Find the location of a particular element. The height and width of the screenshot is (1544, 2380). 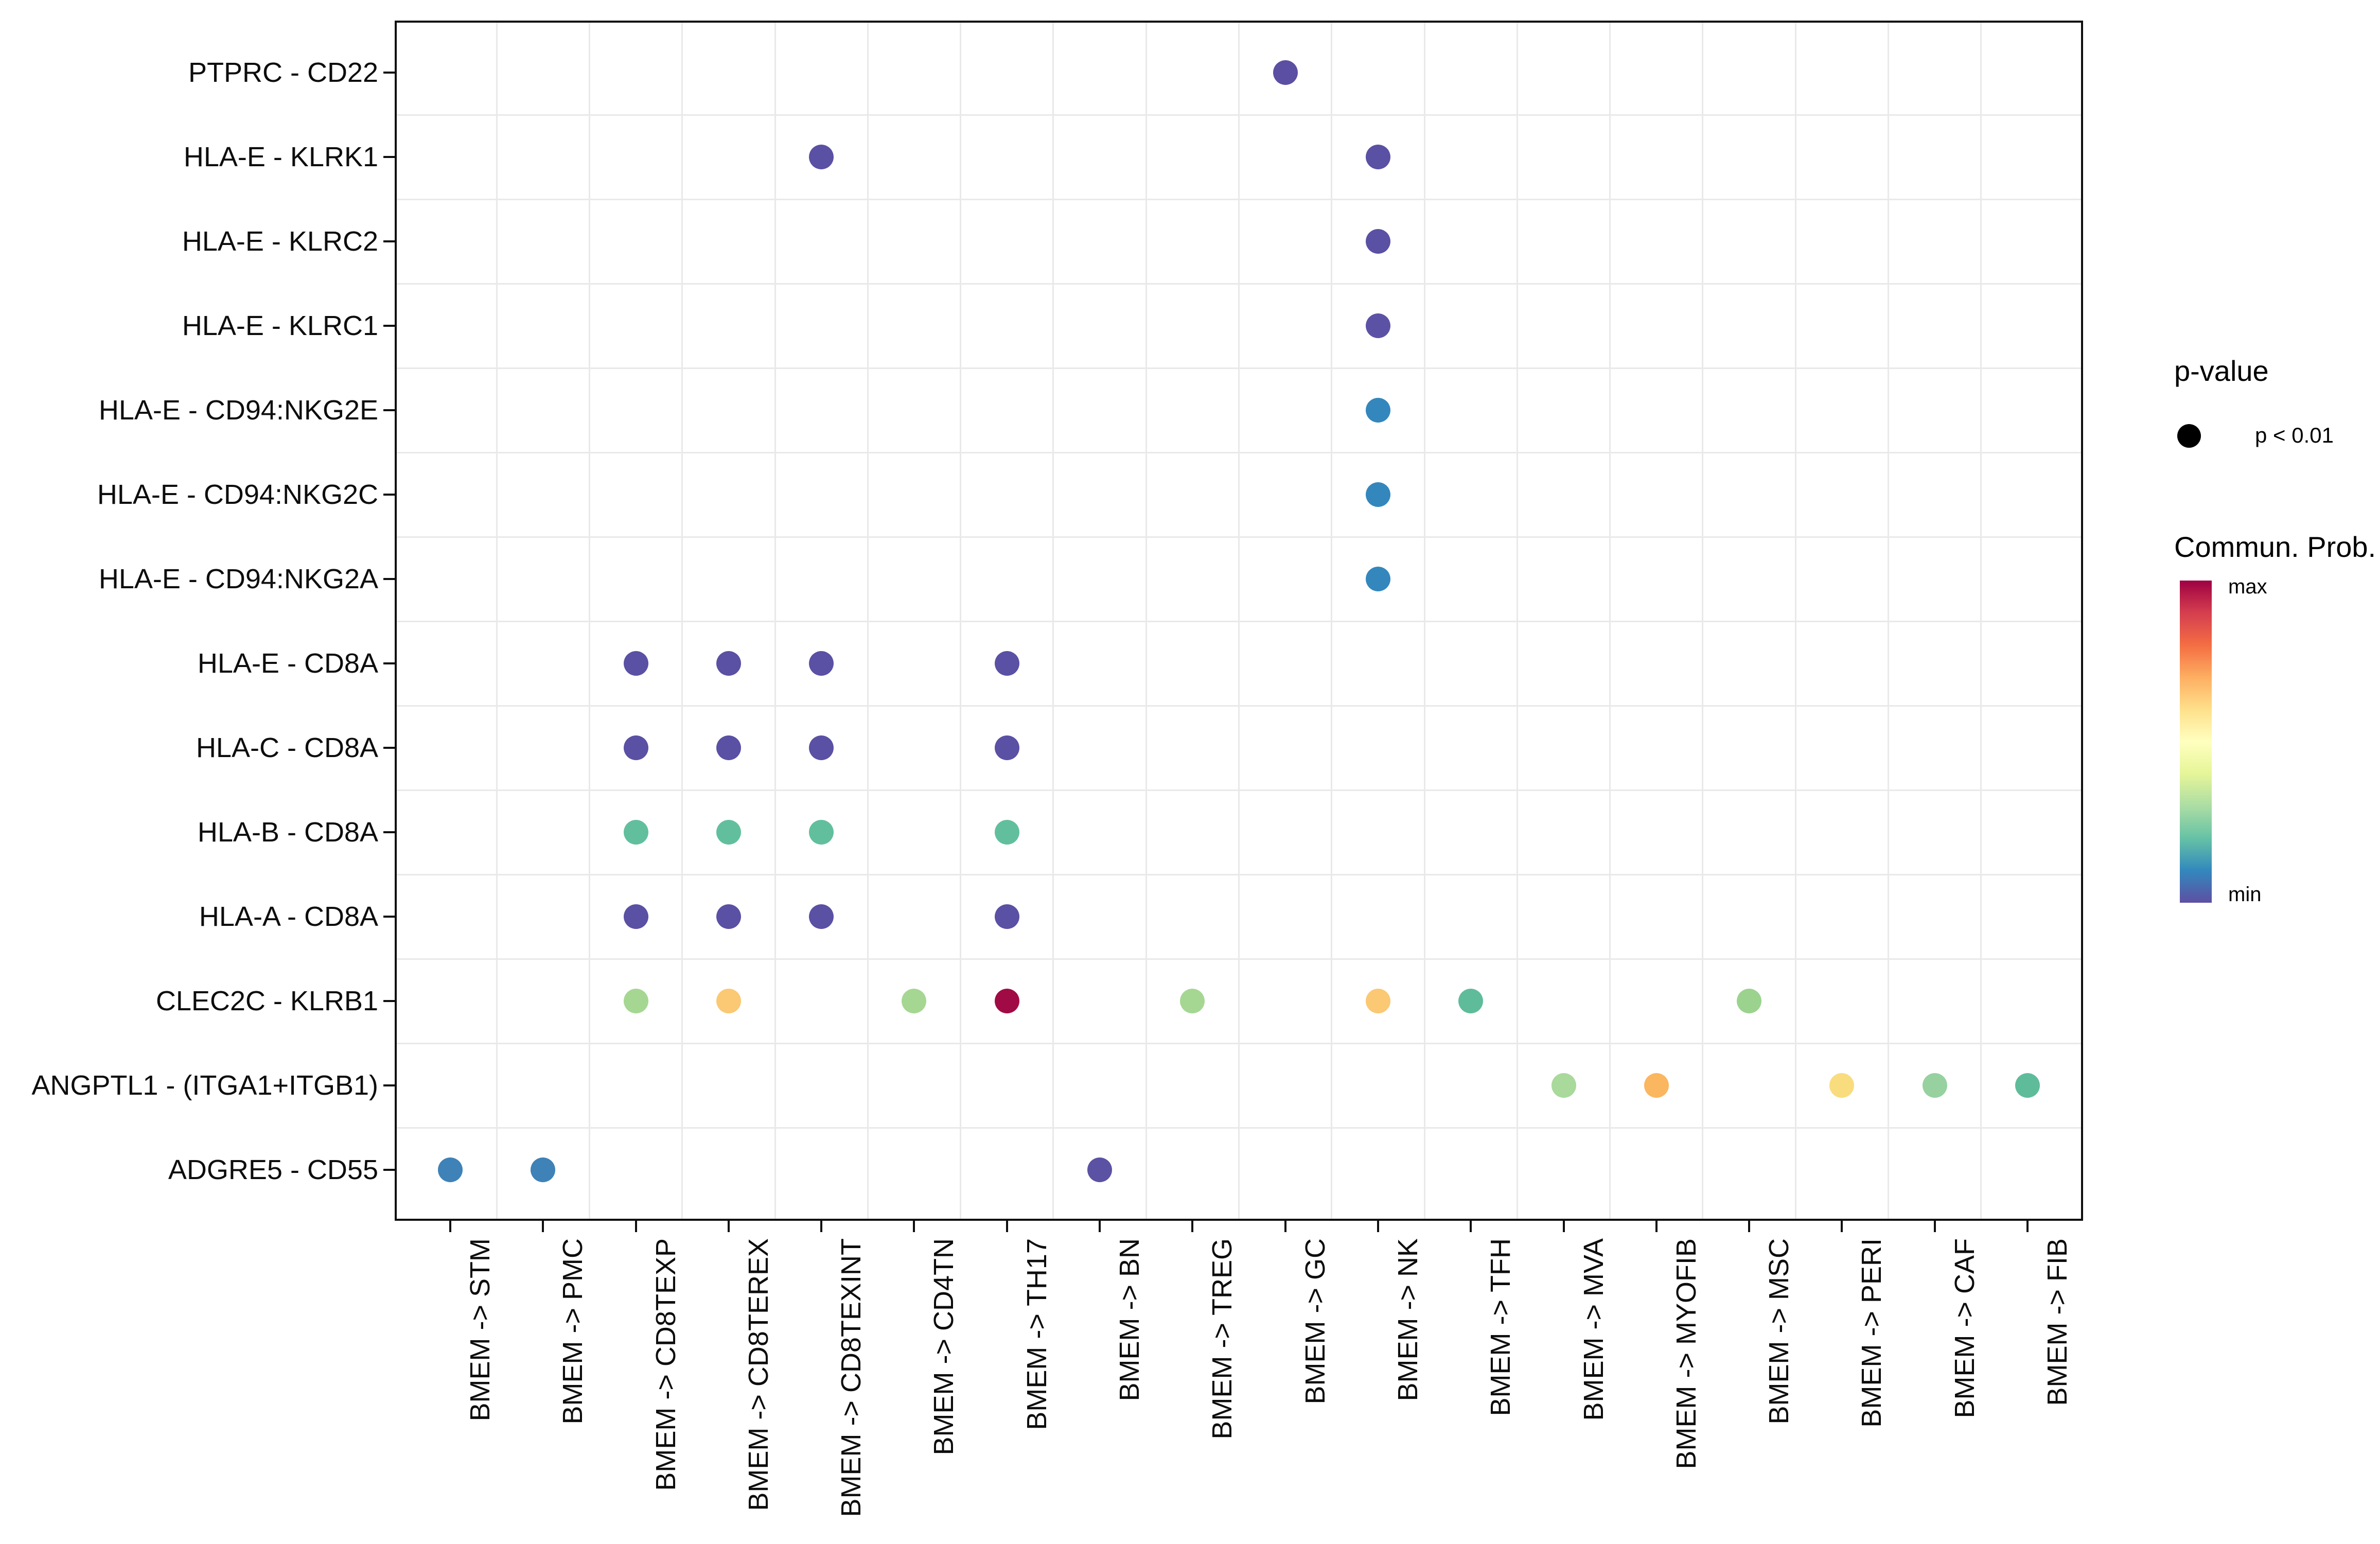

x-tick-label: BMEM -> PMC is located at coordinates (573, 1332).